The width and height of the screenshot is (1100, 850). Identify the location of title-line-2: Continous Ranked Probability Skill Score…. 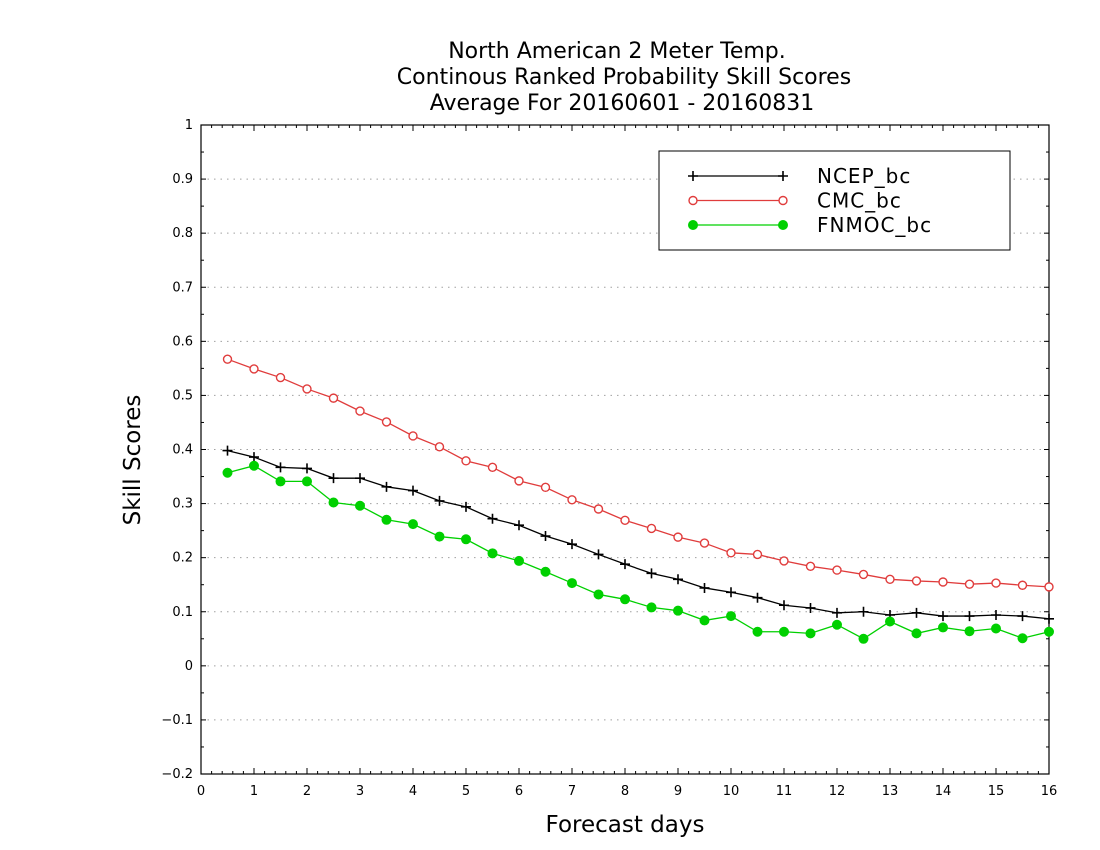
(624, 77).